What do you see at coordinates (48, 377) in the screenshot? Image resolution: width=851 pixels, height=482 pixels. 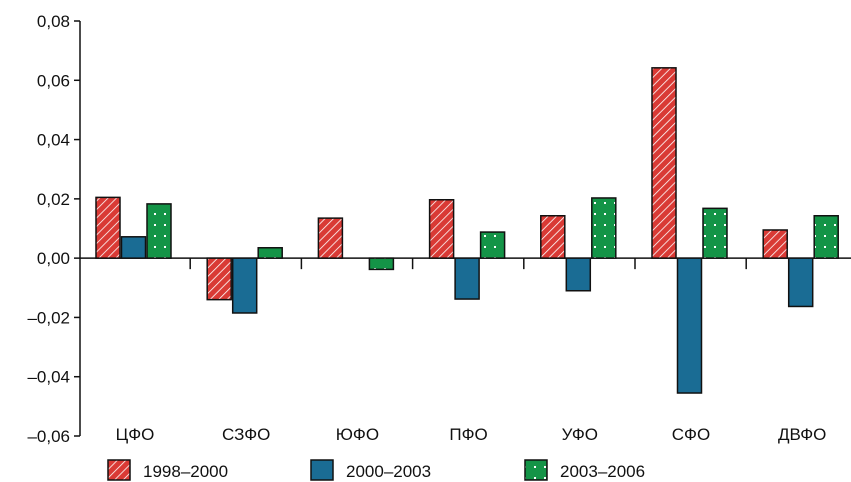 I see `y-tick-label: –0,04` at bounding box center [48, 377].